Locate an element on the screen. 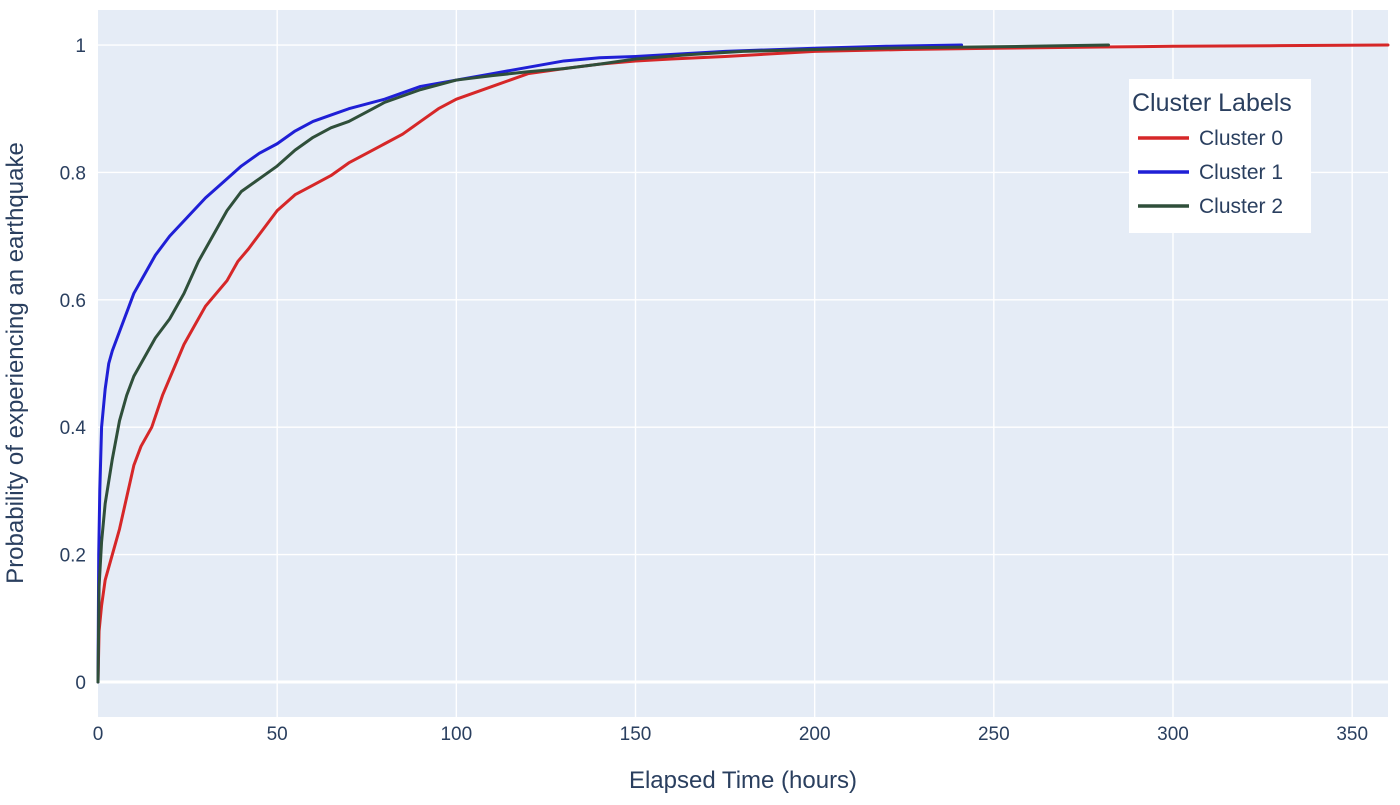 The image size is (1400, 805). x-tick-label: 250 is located at coordinates (994, 734).